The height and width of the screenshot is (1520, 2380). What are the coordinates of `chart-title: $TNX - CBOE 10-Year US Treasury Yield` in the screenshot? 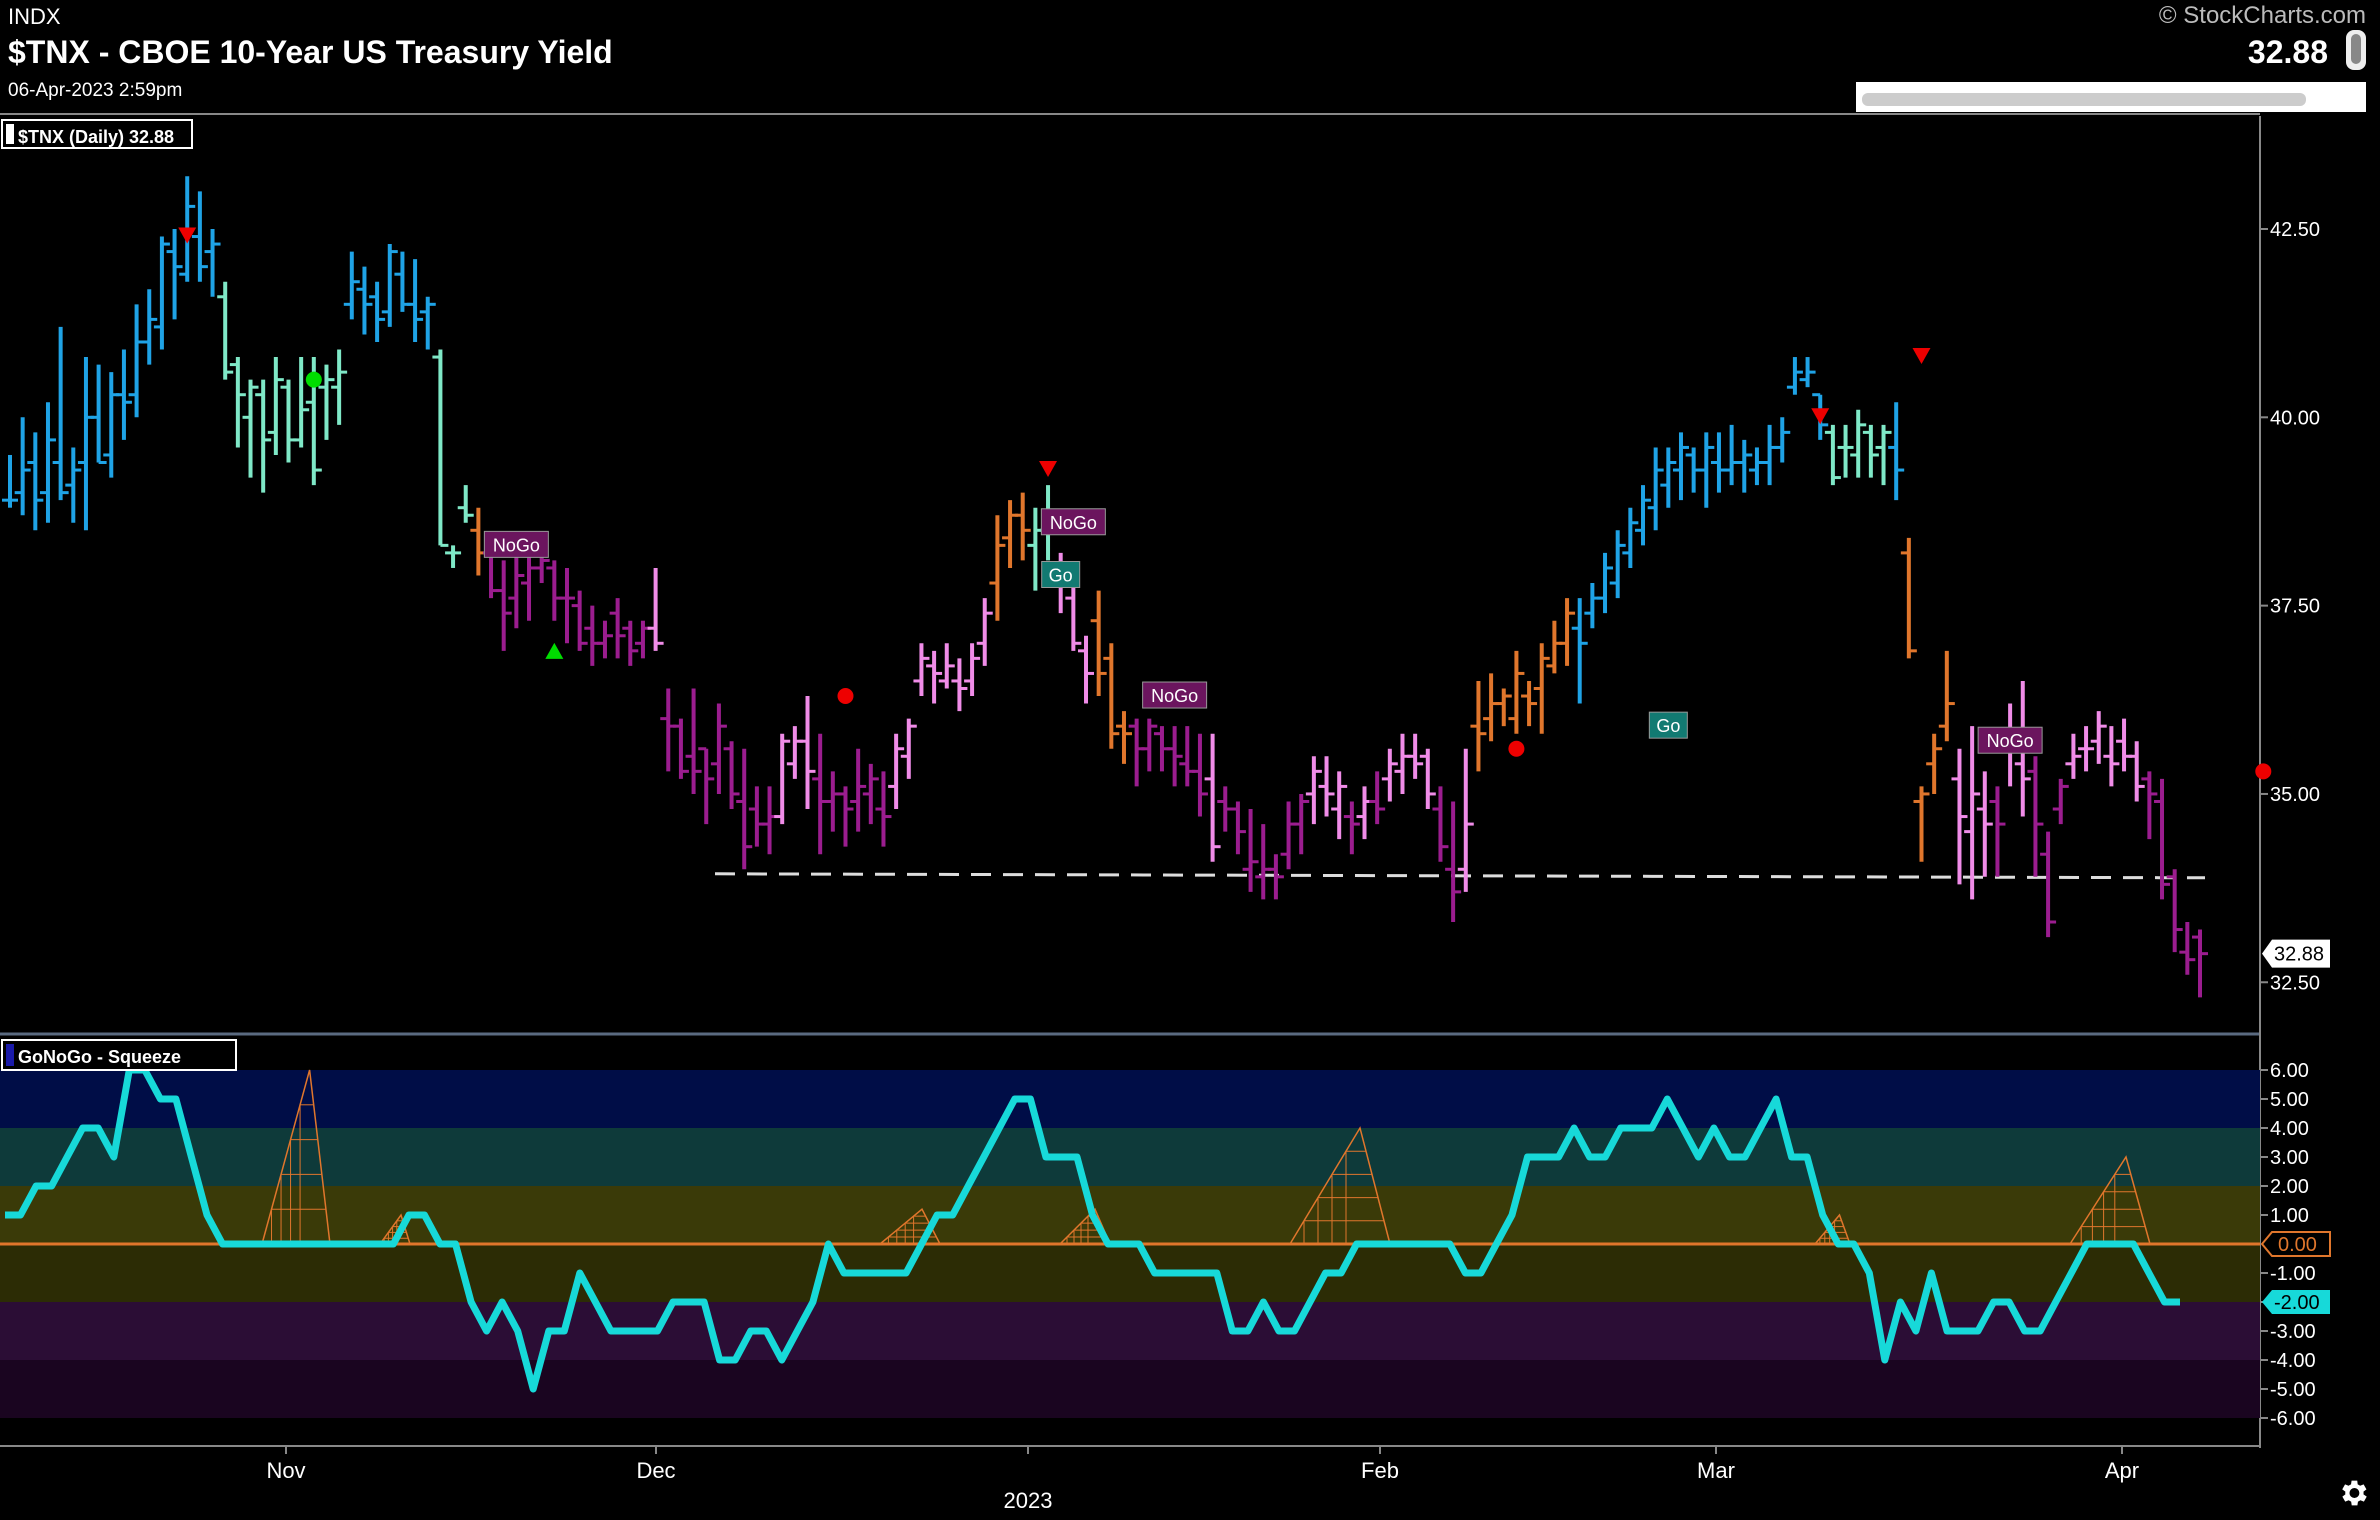 It's located at (310, 52).